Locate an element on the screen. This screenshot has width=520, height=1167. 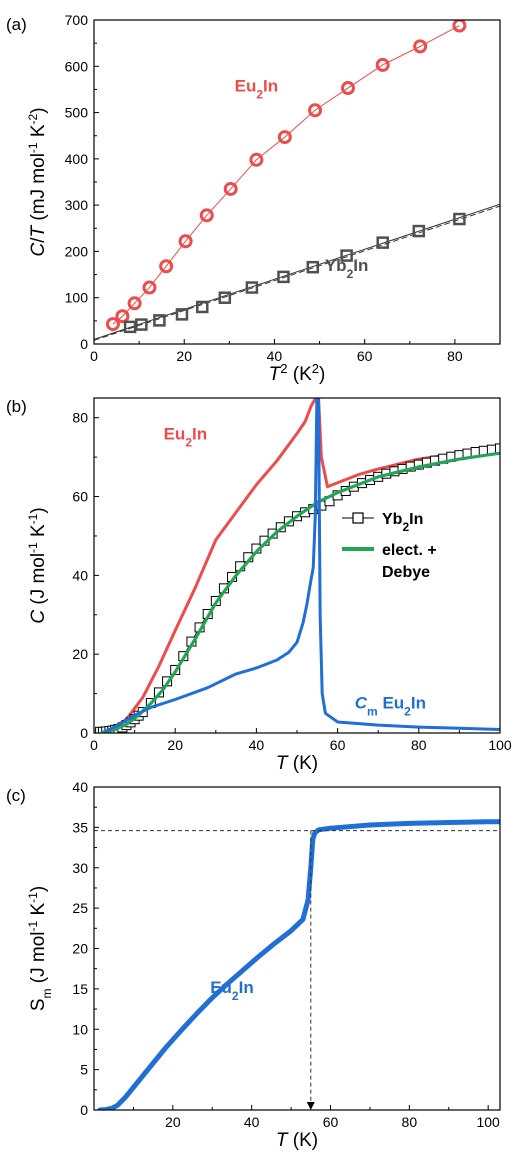
y-axis-label: Sm (J mol-1 K-1) is located at coordinates (40, 948).